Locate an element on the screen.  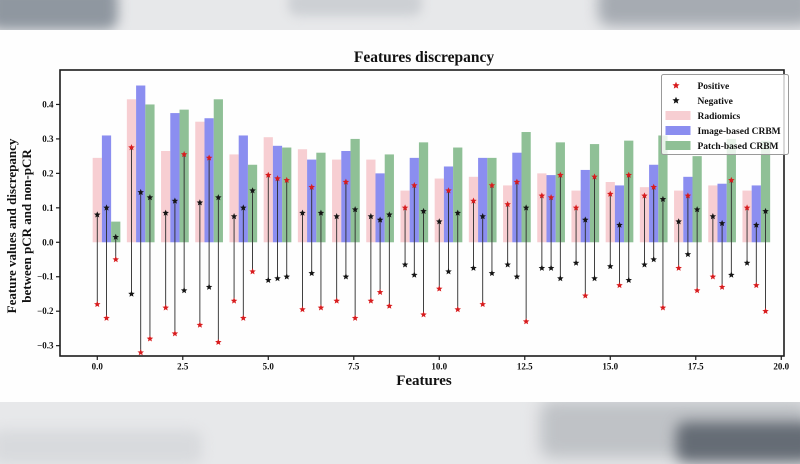
x-tick-label-3: 7.5 is located at coordinates (354, 367).